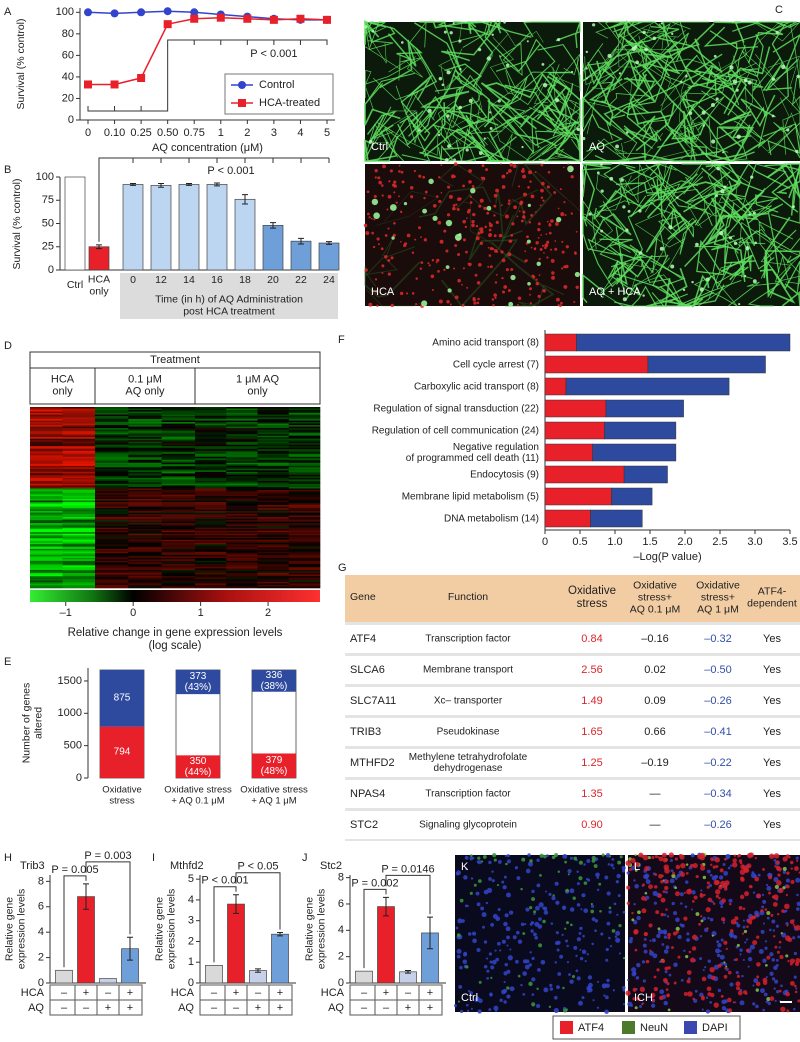 The image size is (800, 1042). I want to click on marker, so click(194, 19).